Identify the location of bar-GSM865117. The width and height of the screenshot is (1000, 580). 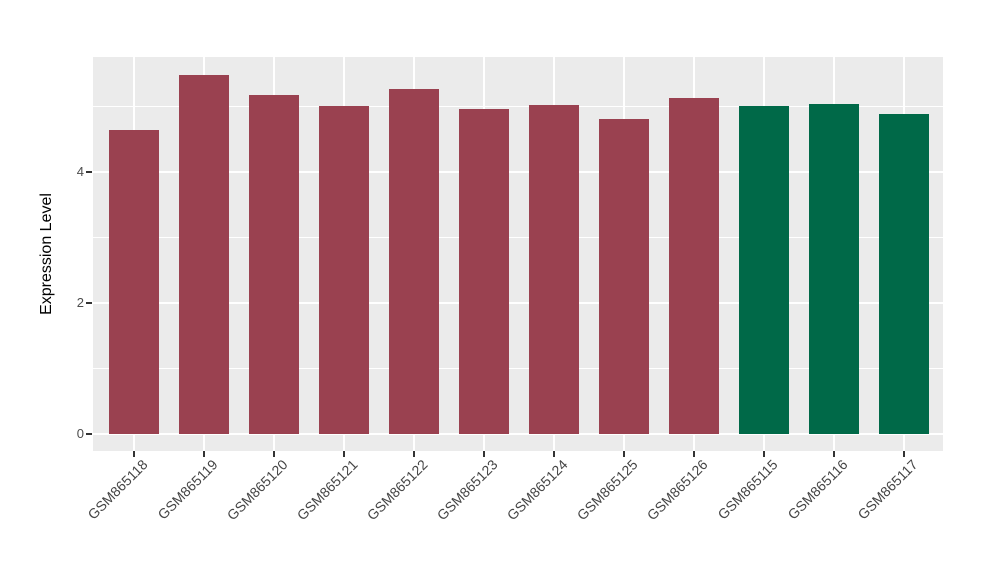
(904, 273).